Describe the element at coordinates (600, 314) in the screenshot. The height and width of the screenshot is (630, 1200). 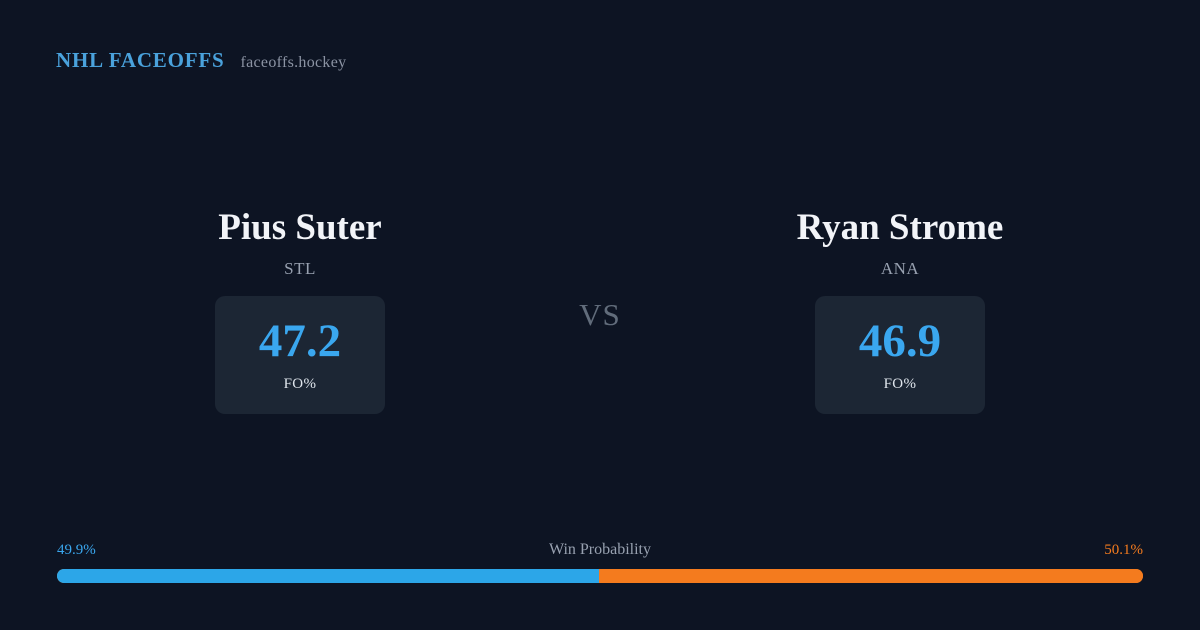
I see `vs-label: VS` at that location.